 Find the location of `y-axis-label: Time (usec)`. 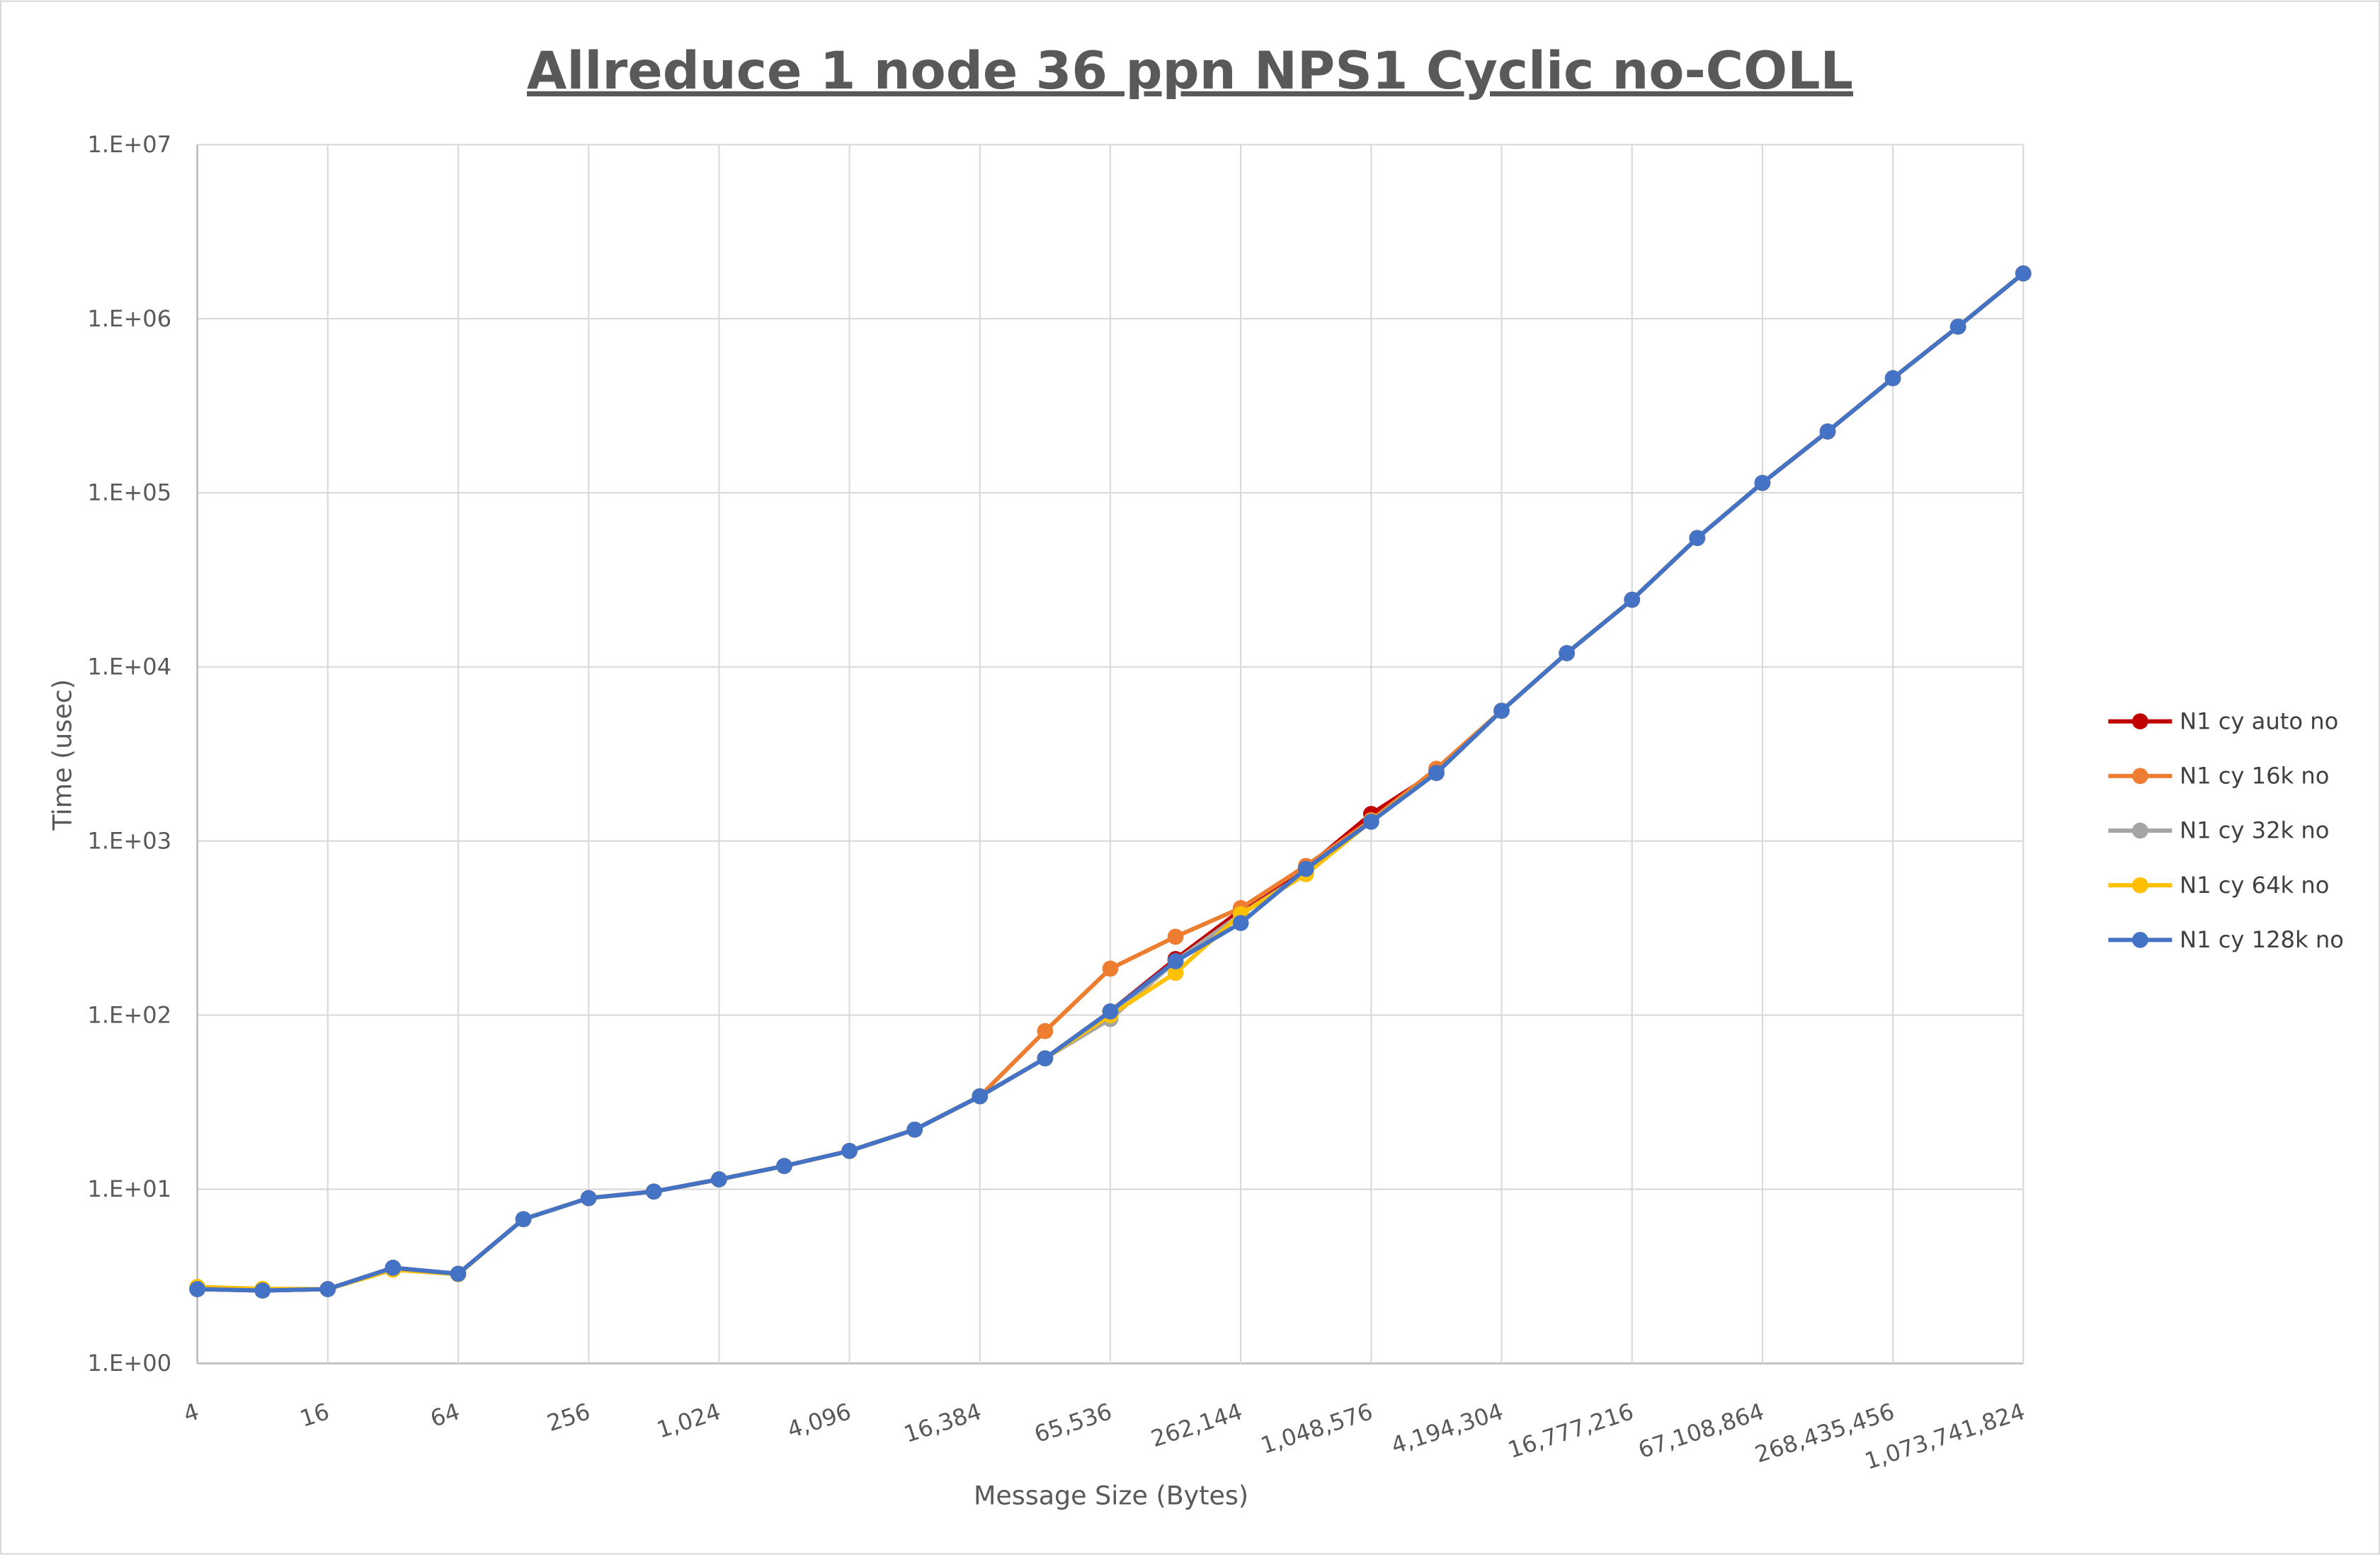

y-axis-label: Time (usec) is located at coordinates (62, 755).